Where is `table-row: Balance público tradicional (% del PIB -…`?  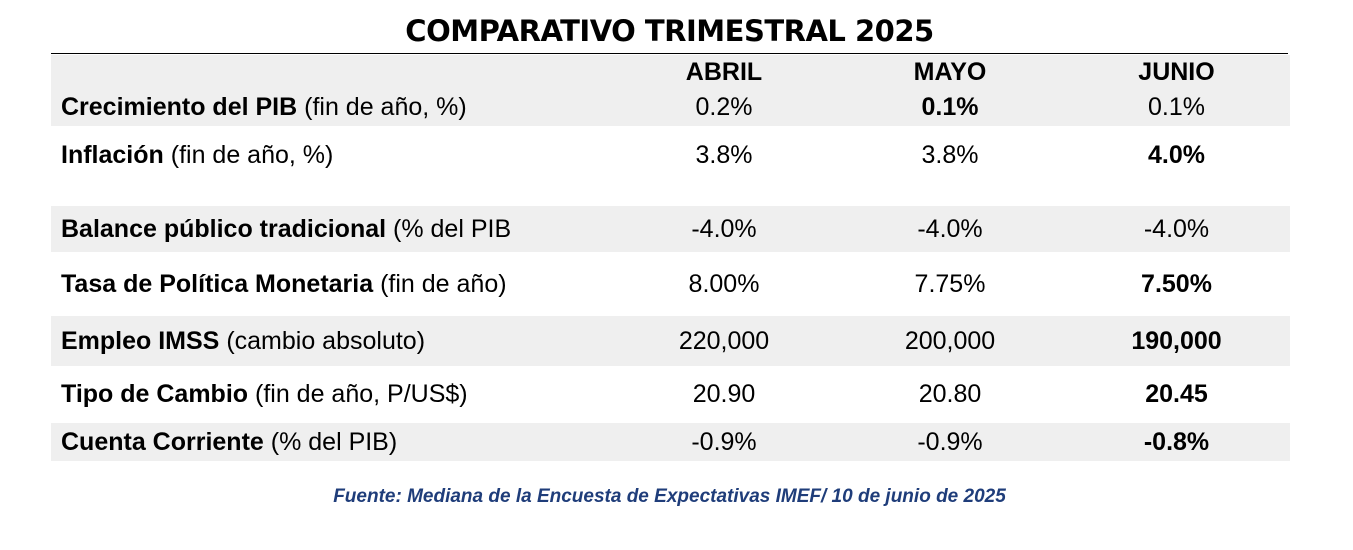 table-row: Balance público tradicional (% del PIB -… is located at coordinates (670, 229).